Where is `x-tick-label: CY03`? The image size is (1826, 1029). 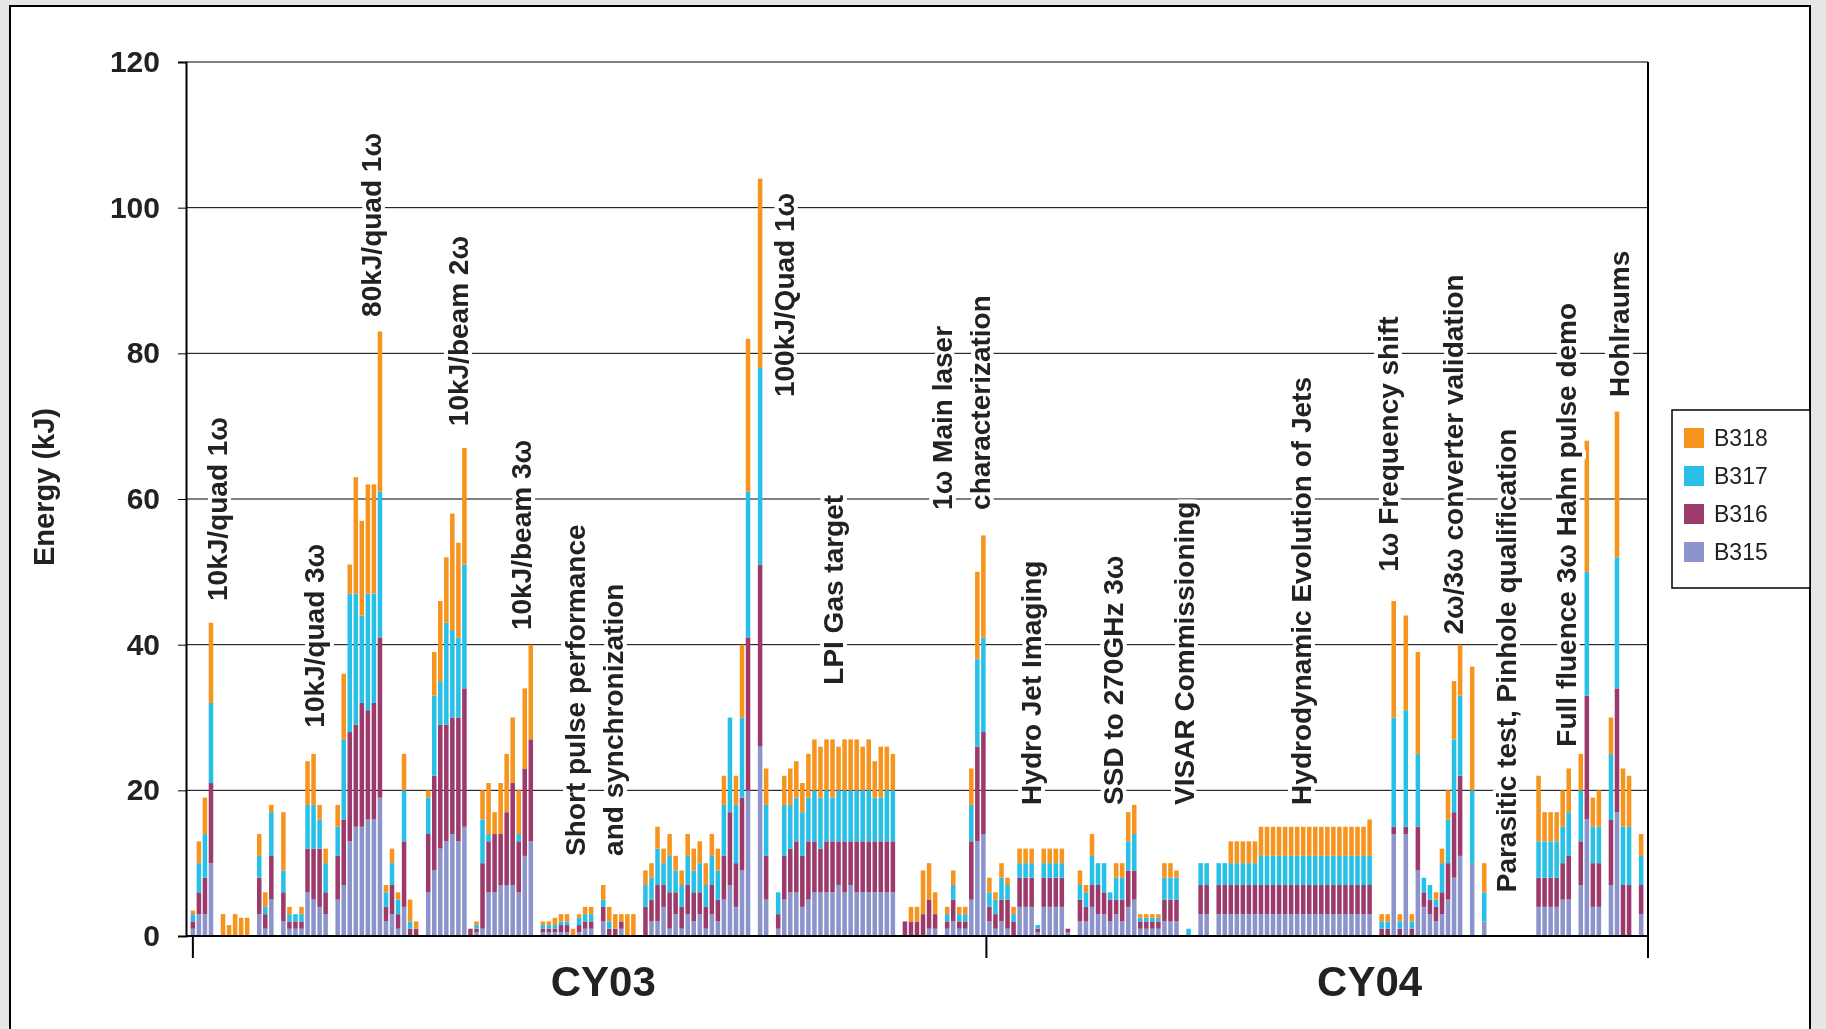
x-tick-label: CY03 is located at coordinates (603, 981).